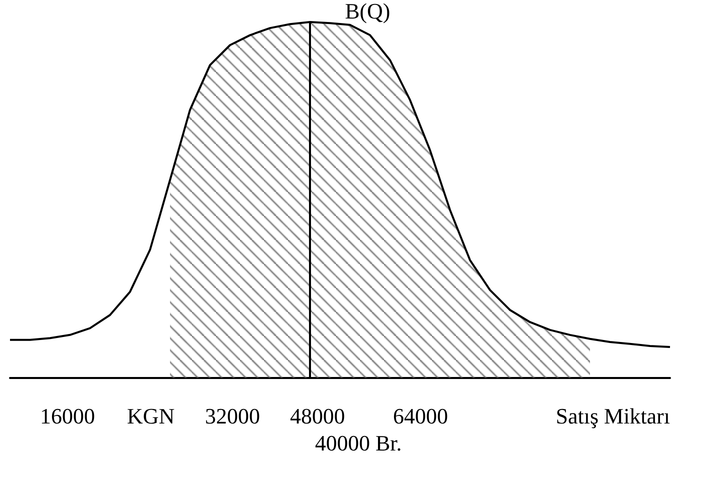  I want to click on x-axis-title: Satış Miktarı, so click(613, 416).